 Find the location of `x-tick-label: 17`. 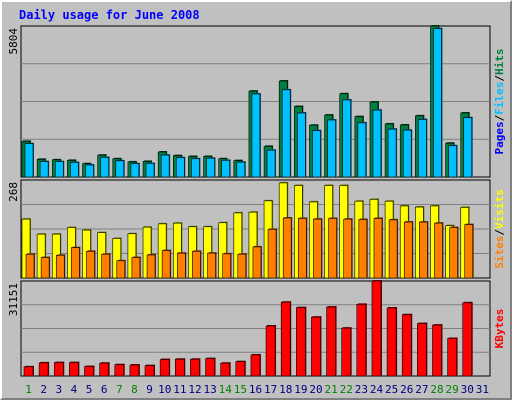

x-tick-label: 17 is located at coordinates (270, 389).